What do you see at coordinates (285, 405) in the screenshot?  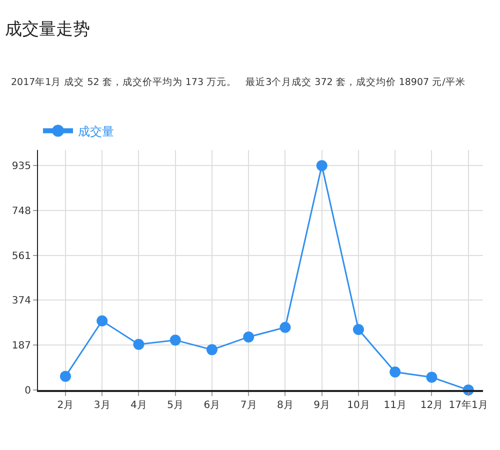 I see `x-tick-label: 8月` at bounding box center [285, 405].